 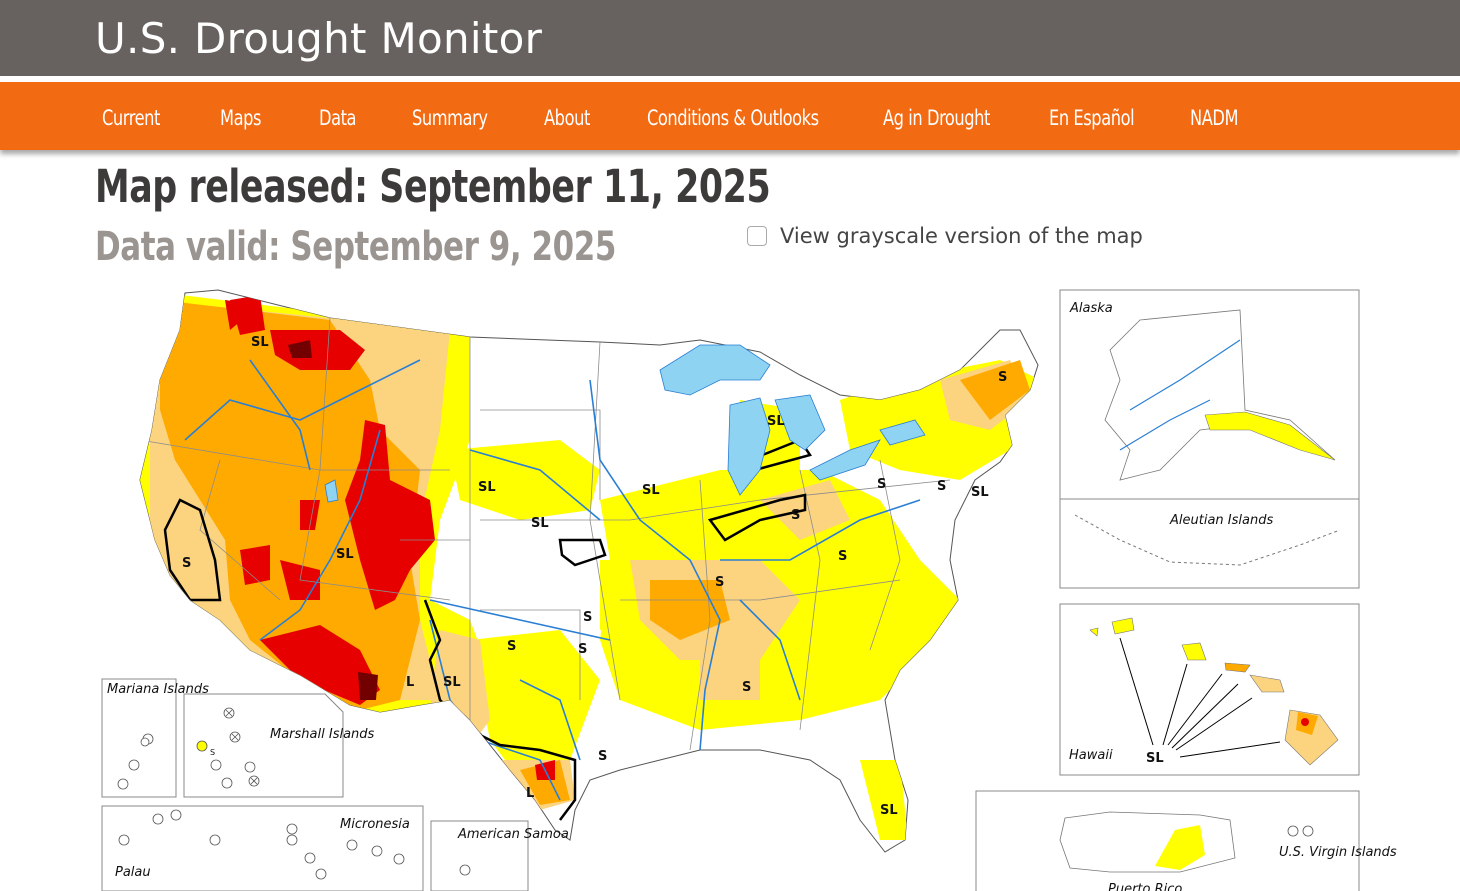 I want to click on site-header: U.S. Drought Monitor, so click(x=730, y=38).